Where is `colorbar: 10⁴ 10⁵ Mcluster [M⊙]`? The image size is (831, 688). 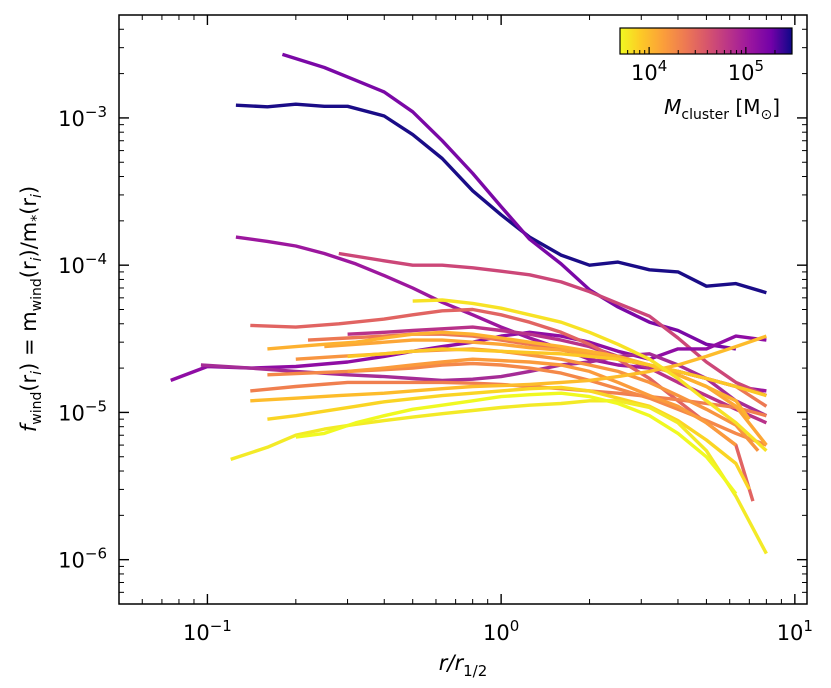 colorbar: 10⁴ 10⁵ Mcluster [M⊙] is located at coordinates (706, 75).